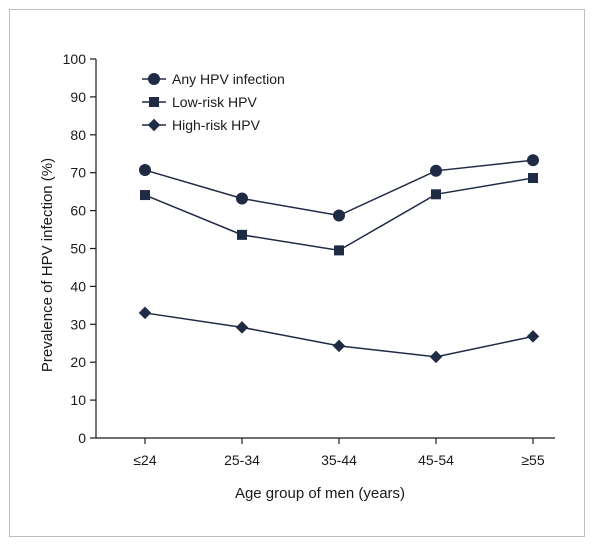 The height and width of the screenshot is (547, 596). Describe the element at coordinates (78, 97) in the screenshot. I see `y-tick-label: 90` at that location.